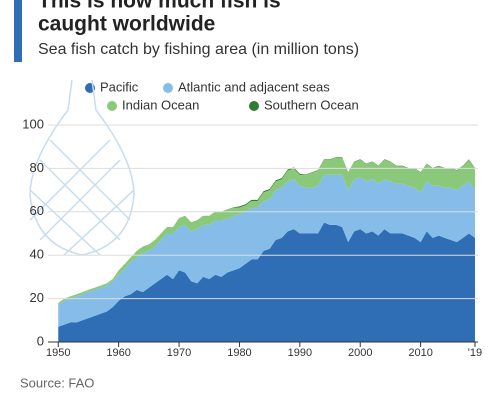 Image resolution: width=495 pixels, height=400 pixels. I want to click on x-tick-label: '19, so click(475, 353).